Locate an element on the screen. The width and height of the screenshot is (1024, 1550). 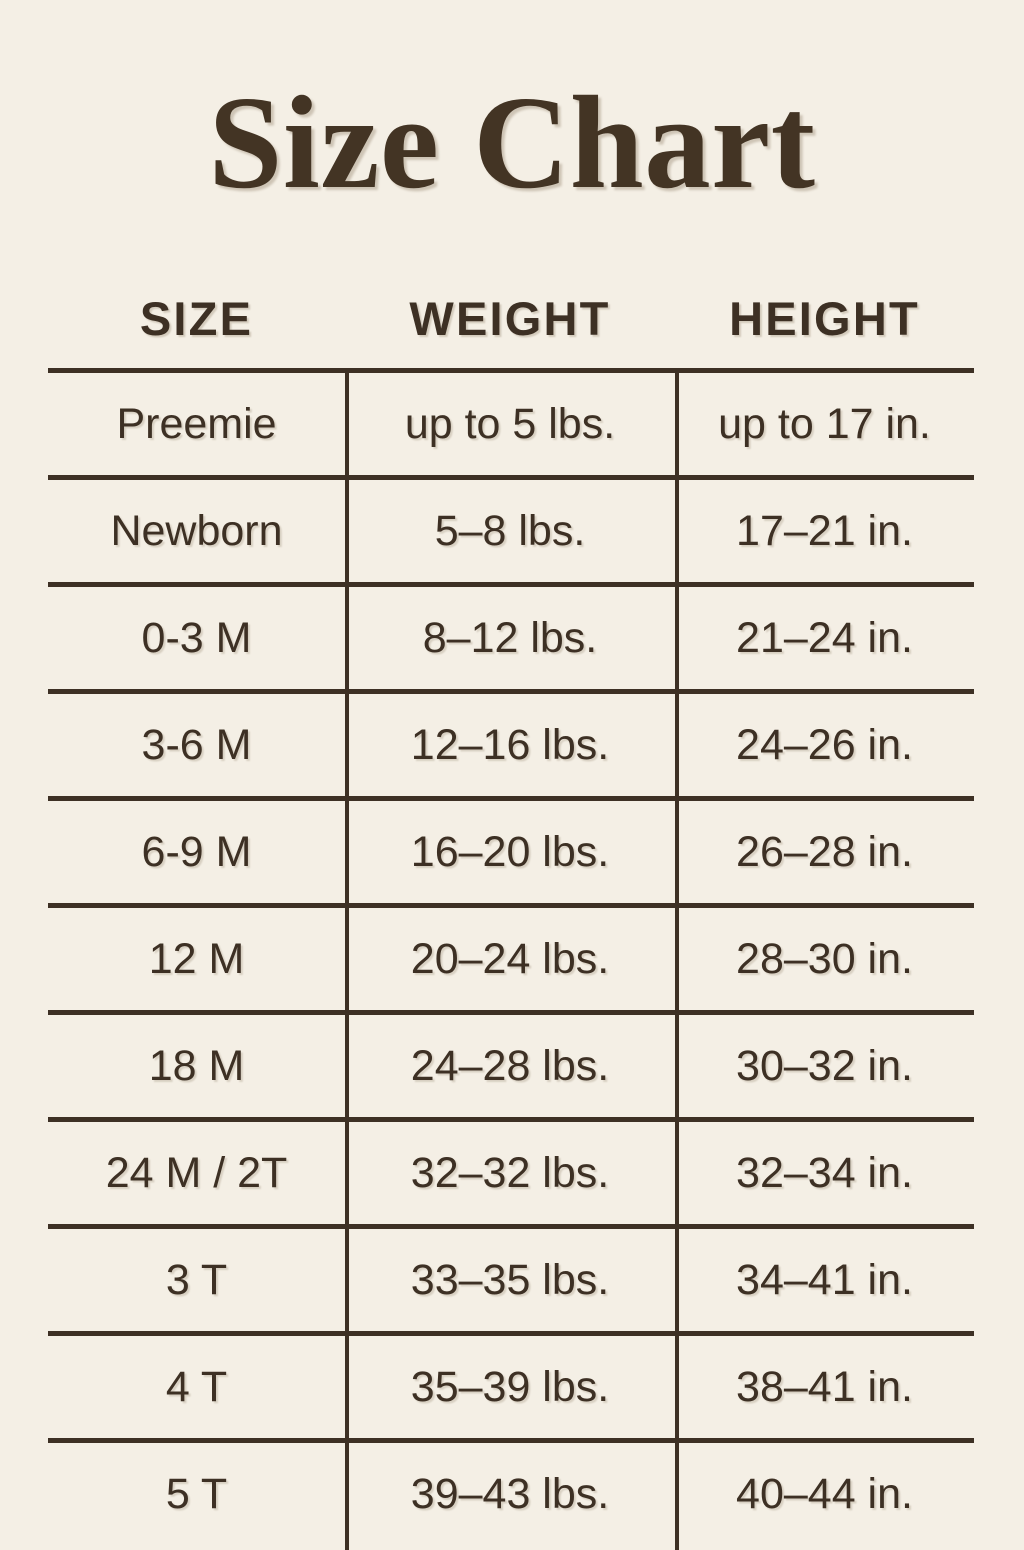
cell-size: 3-6 M is located at coordinates (196, 744).